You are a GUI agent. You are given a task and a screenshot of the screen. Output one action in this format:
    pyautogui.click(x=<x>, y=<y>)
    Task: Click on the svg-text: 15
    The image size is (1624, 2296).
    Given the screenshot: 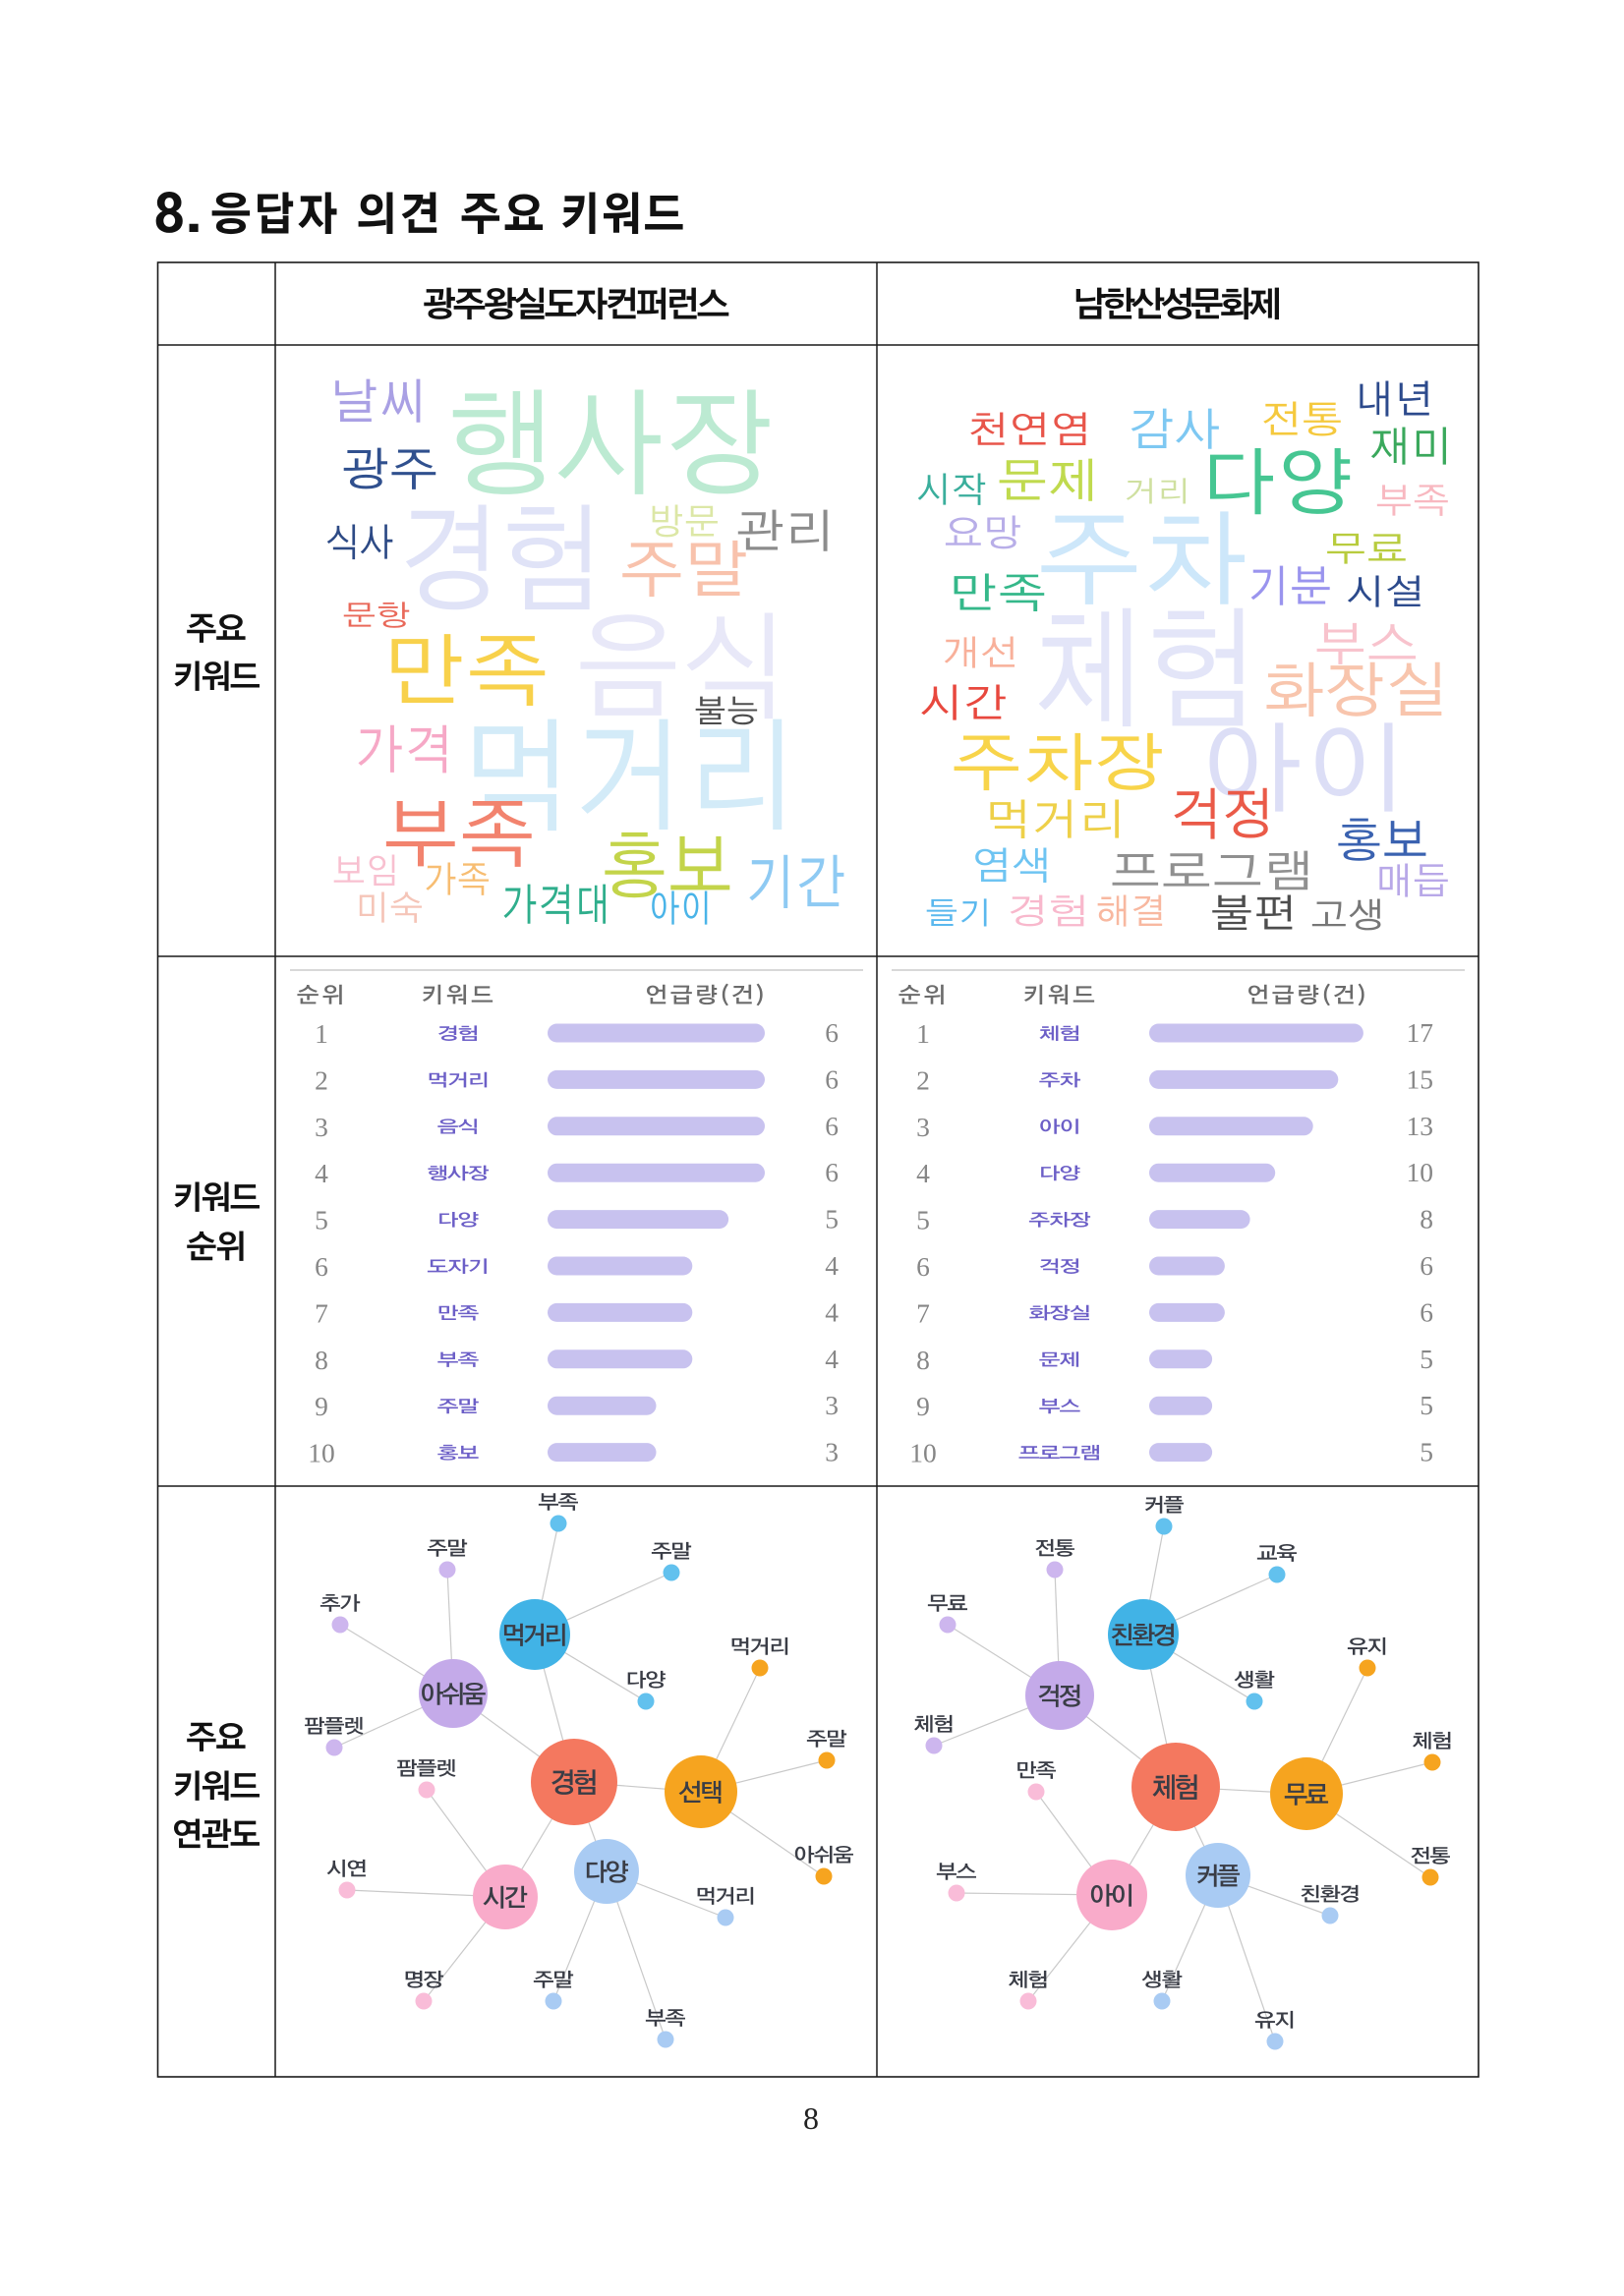 What is the action you would take?
    pyautogui.click(x=1420, y=1078)
    